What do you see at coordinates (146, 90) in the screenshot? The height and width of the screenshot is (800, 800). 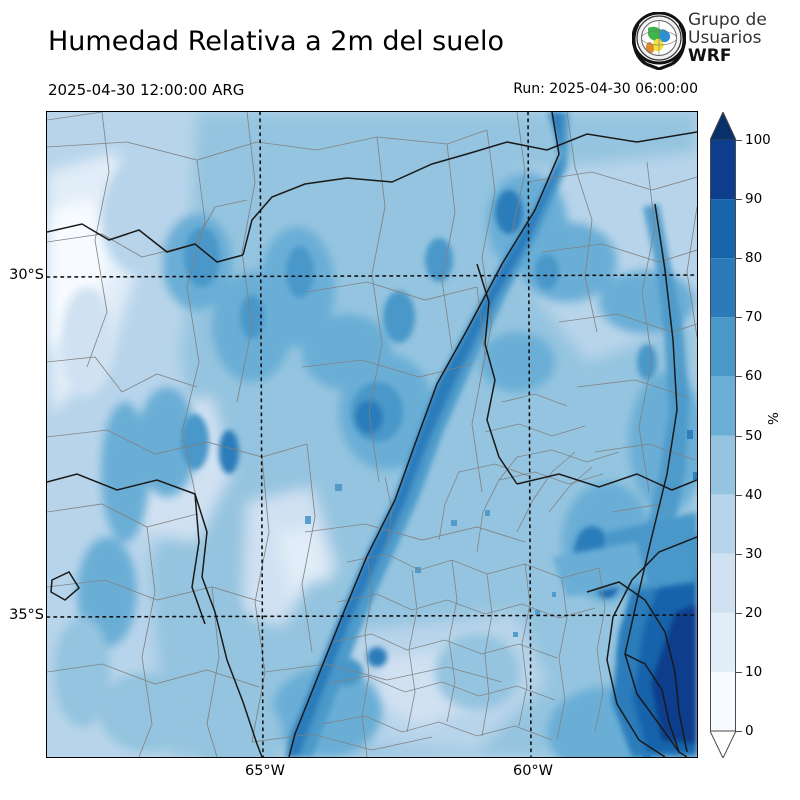 I see `valid-time-label: 2025-04-30 12:00:00 ARG` at bounding box center [146, 90].